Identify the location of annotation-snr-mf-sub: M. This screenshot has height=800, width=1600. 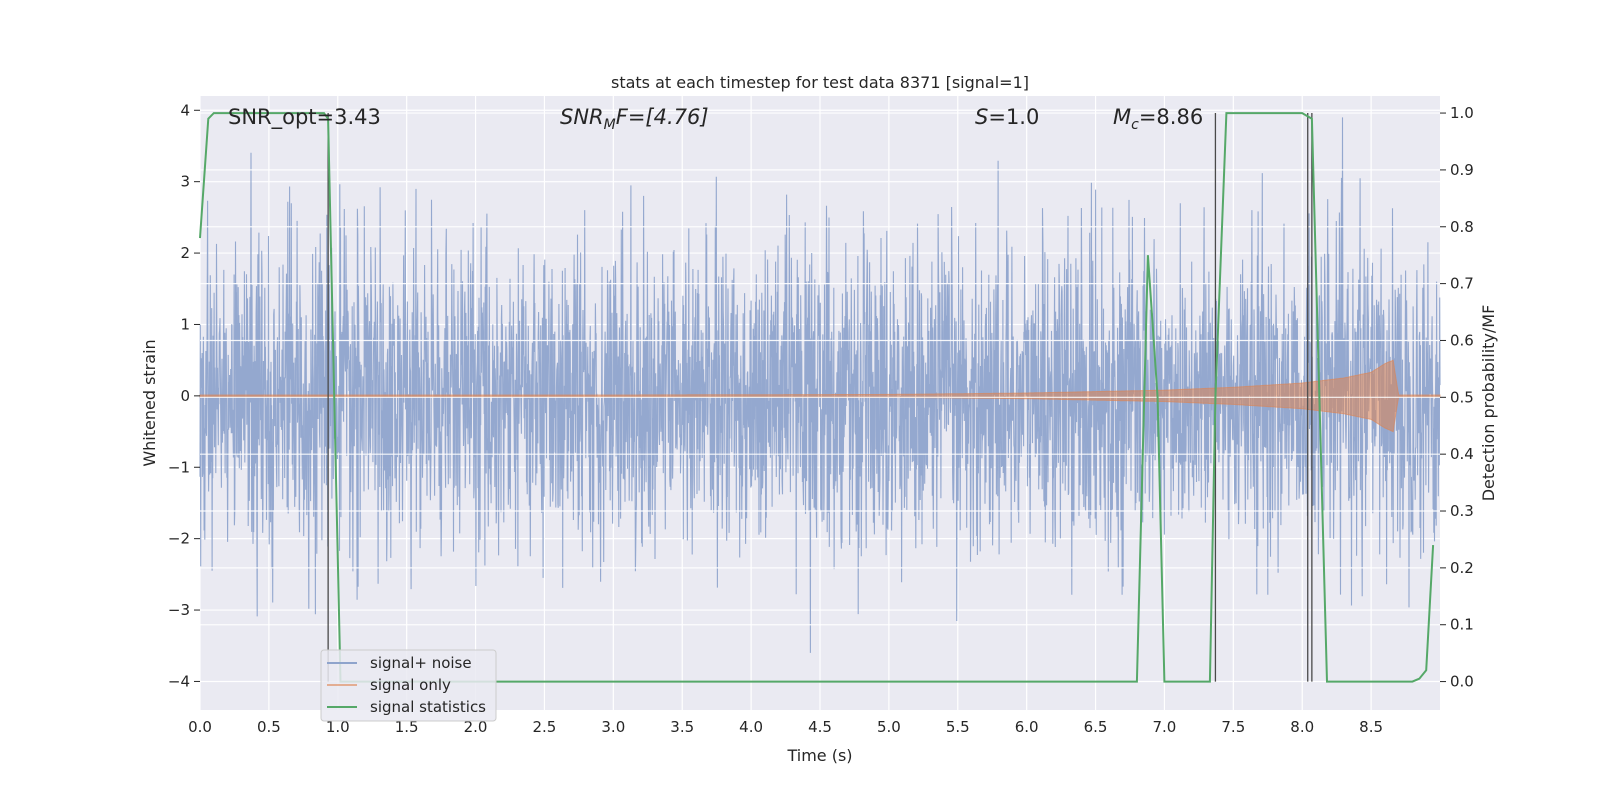
(610, 125).